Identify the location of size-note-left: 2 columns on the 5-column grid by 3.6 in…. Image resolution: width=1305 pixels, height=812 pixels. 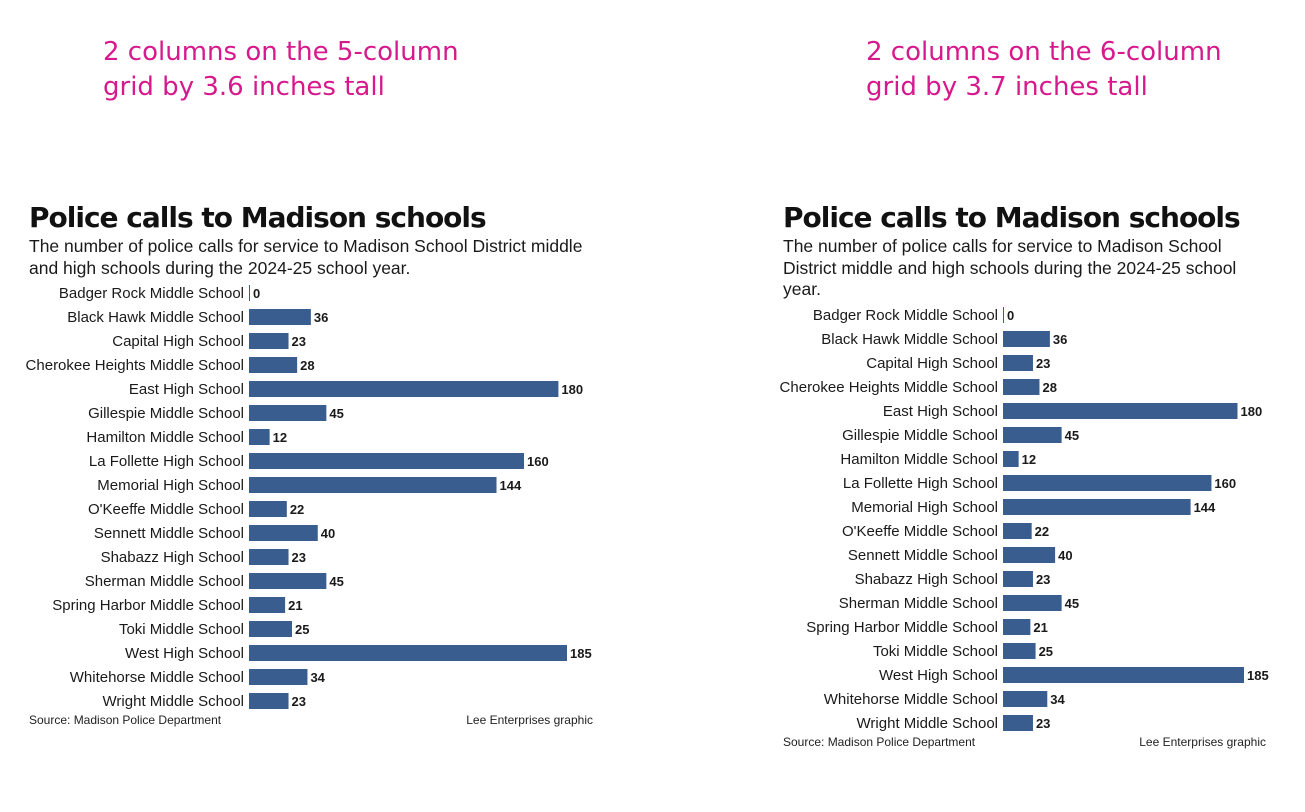
(281, 69).